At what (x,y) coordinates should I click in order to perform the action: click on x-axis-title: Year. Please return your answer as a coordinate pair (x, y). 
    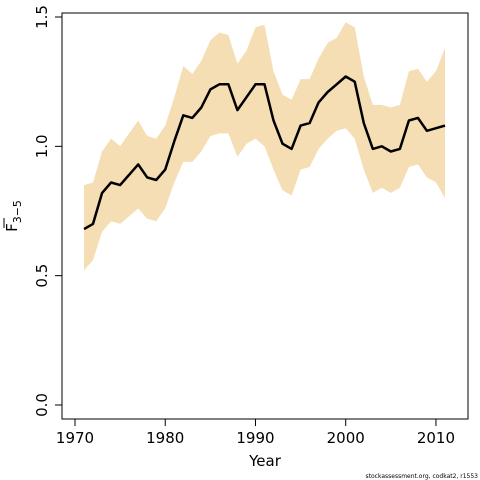
    Looking at the image, I should click on (265, 461).